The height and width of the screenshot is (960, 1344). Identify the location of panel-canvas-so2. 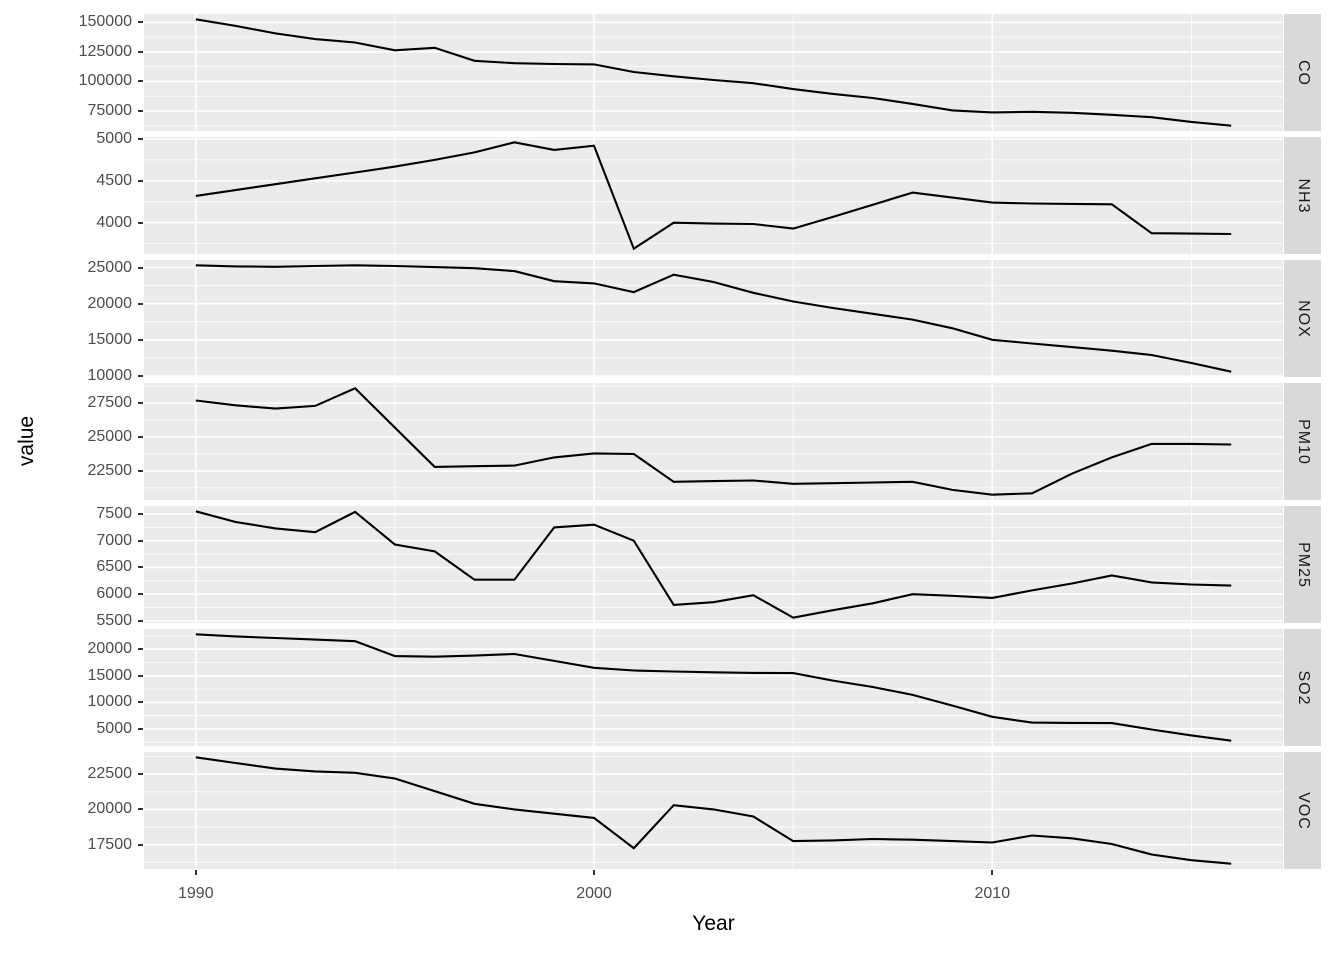
(713, 687).